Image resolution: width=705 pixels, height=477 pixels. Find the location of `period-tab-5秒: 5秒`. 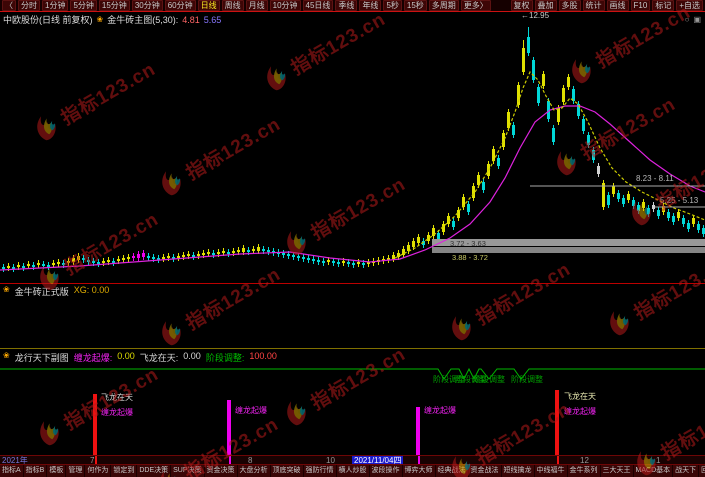

period-tab-5秒: 5秒 is located at coordinates (392, 5).